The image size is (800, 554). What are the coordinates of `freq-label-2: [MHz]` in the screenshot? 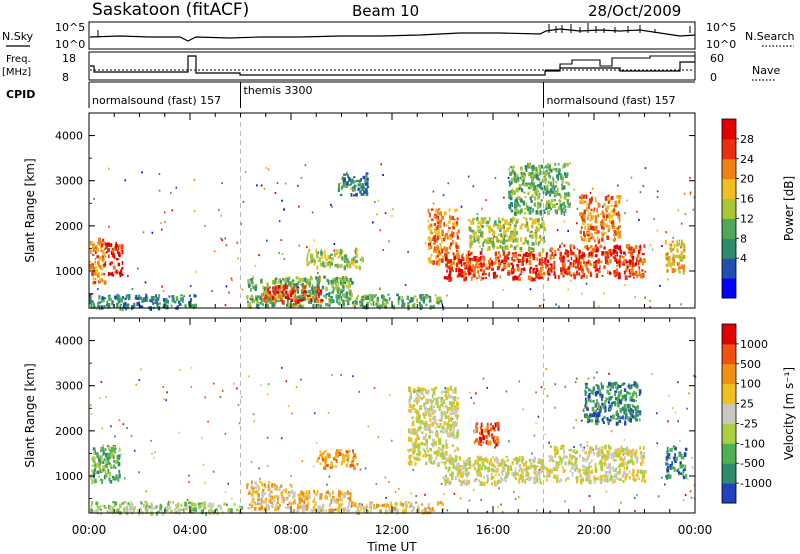 It's located at (16, 72).